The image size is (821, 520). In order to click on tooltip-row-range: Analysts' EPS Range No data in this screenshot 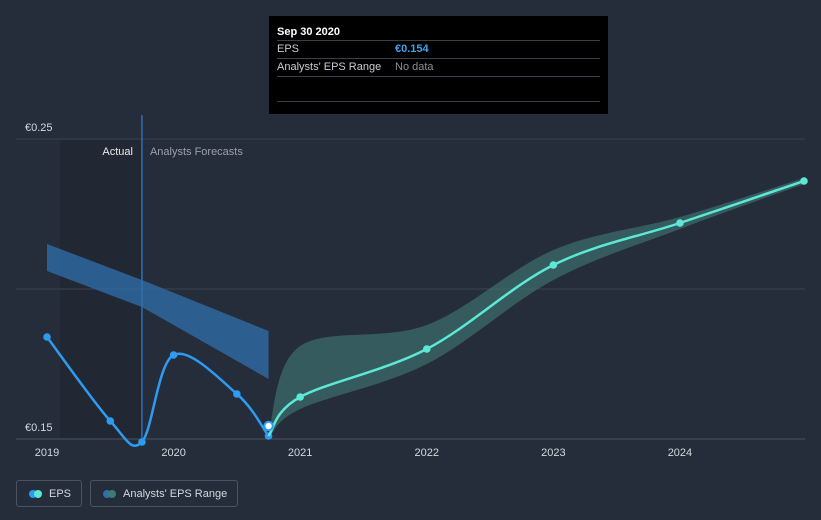, I will do `click(438, 67)`.